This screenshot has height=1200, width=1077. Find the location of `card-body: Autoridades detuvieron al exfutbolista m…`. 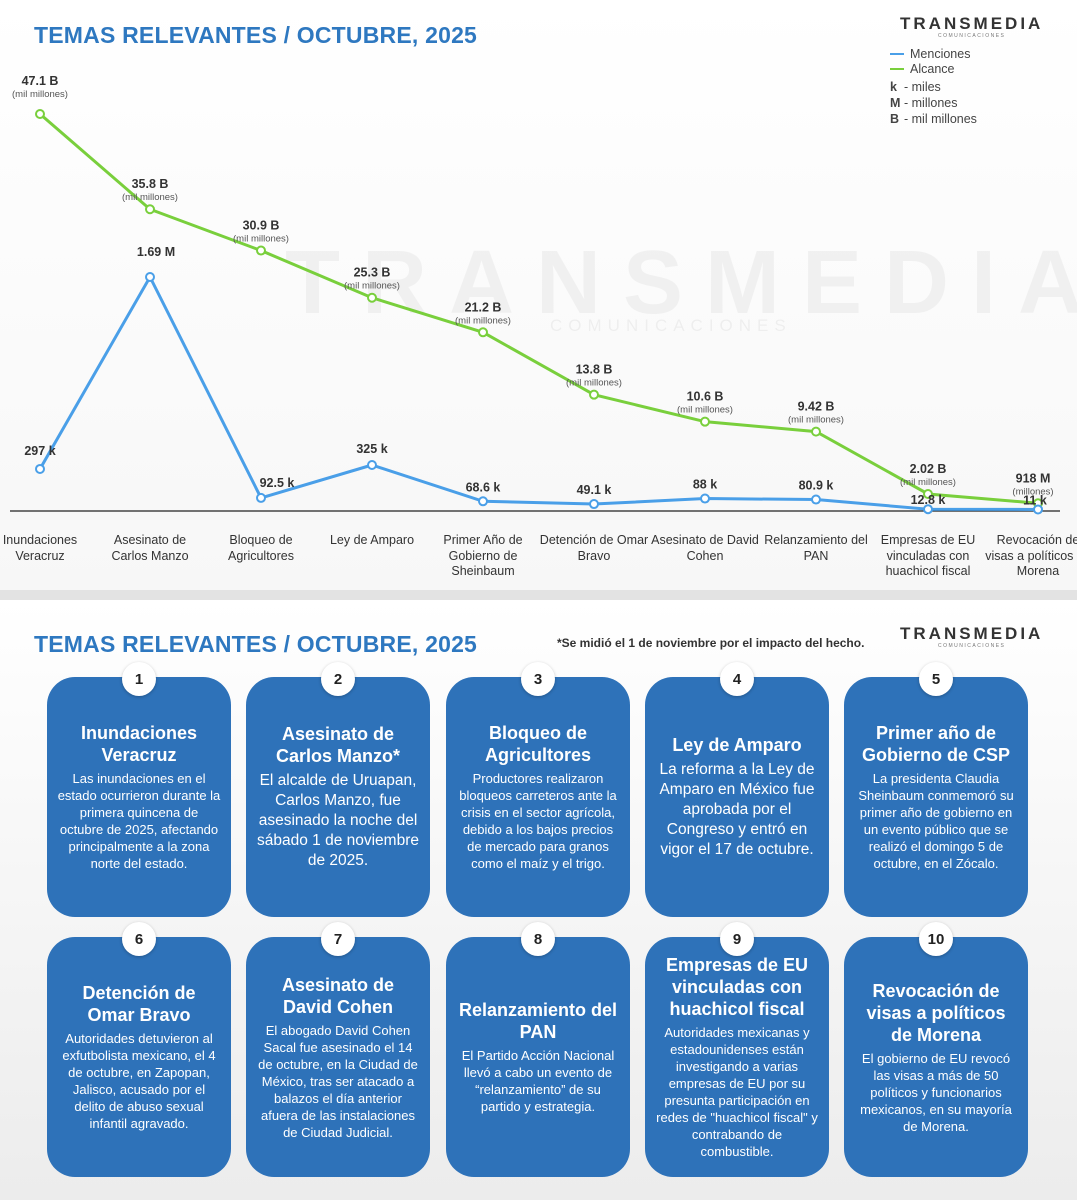

card-body: Autoridades detuvieron al exfutbolista m… is located at coordinates (139, 1081).